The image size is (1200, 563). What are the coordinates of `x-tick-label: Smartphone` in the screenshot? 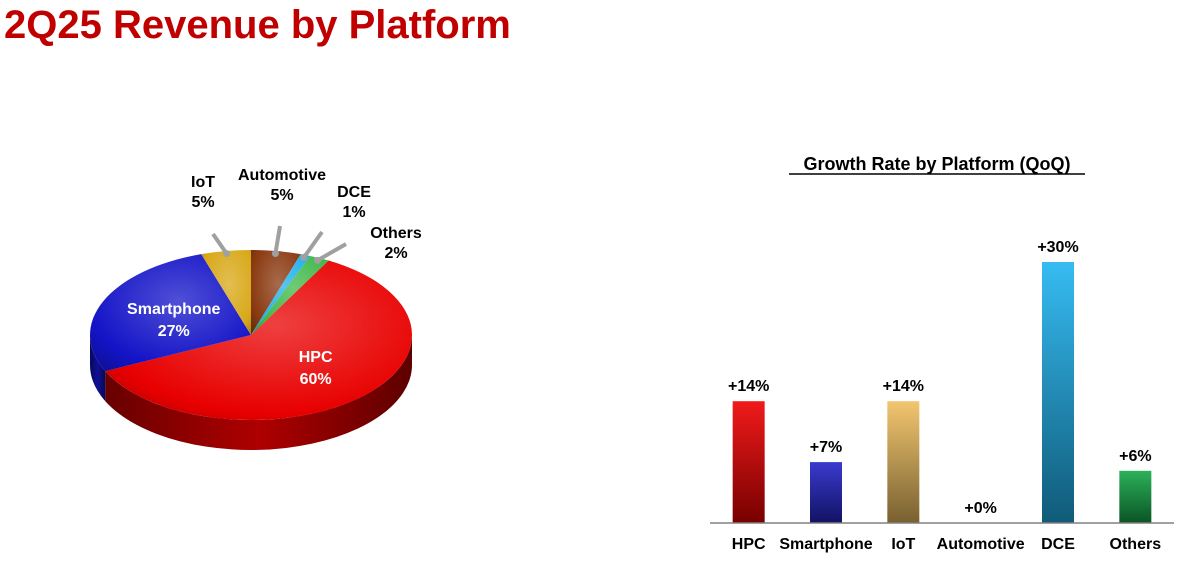 It's located at (825, 544).